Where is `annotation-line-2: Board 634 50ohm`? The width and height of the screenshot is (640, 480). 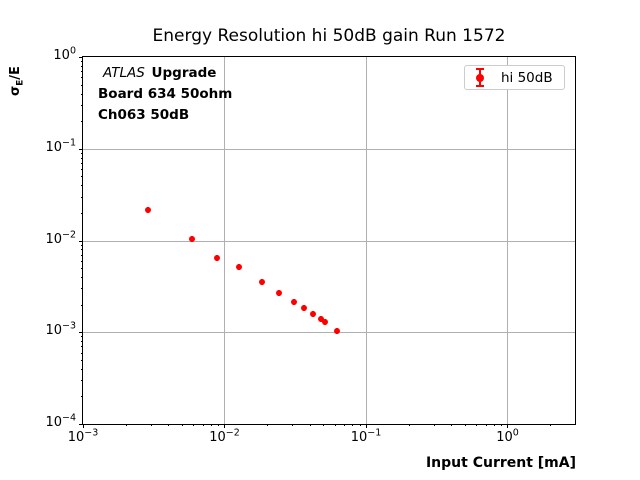 annotation-line-2: Board 634 50ohm is located at coordinates (165, 94).